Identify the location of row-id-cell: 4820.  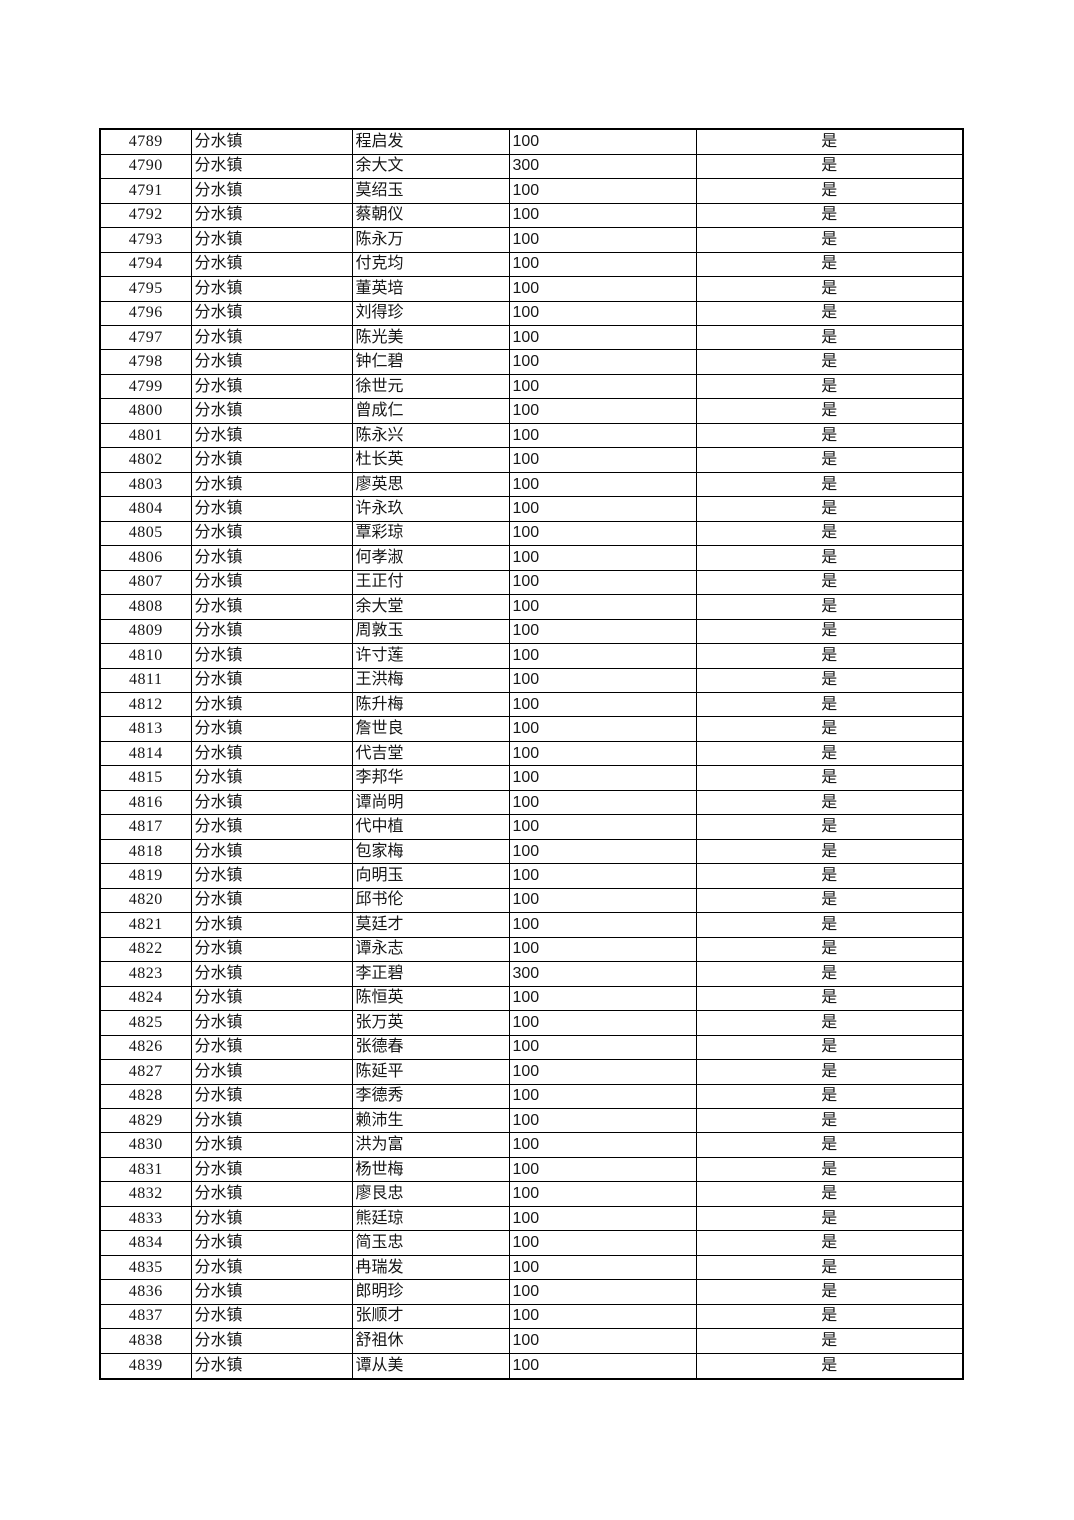
(145, 900).